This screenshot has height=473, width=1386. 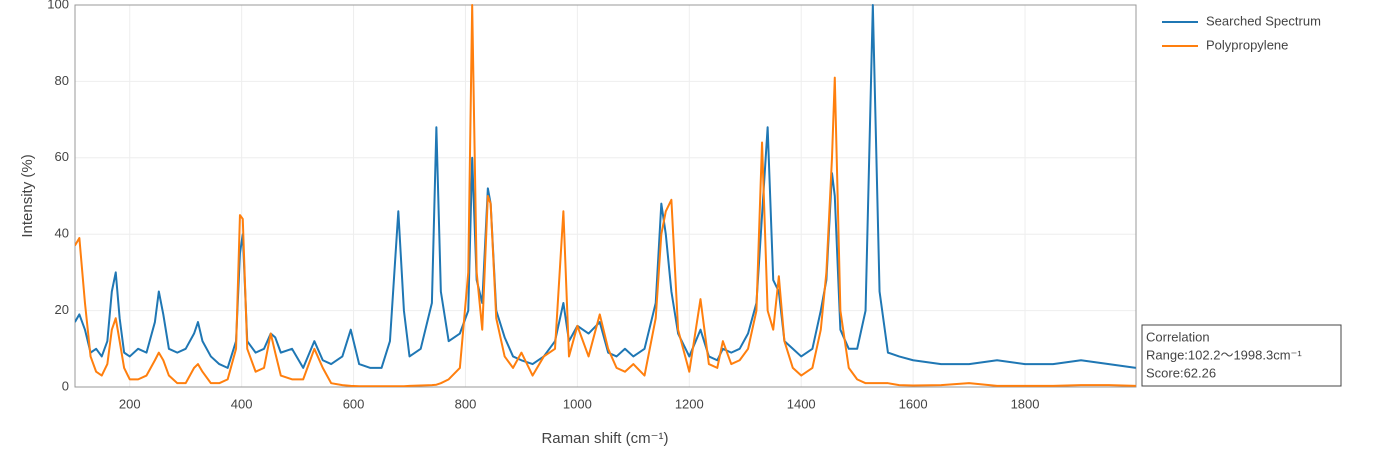 What do you see at coordinates (1224, 354) in the screenshot?
I see `annotation-text: Range:102.2～1998.3cm⁻¹` at bounding box center [1224, 354].